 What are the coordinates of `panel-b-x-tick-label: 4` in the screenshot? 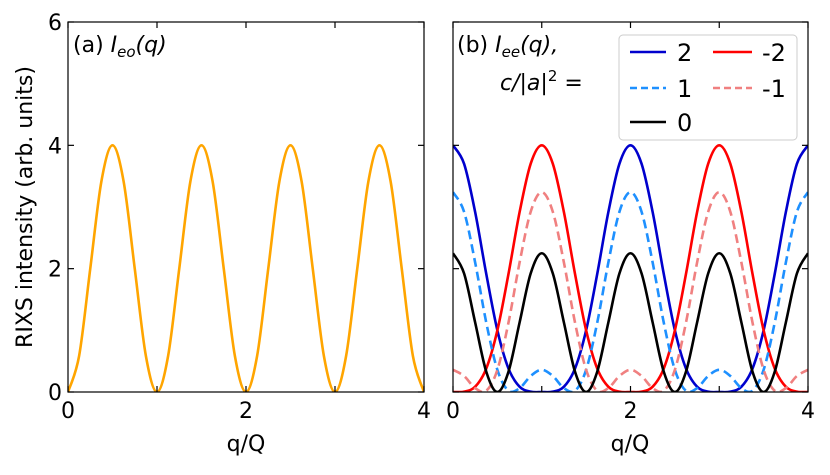 It's located at (808, 411).